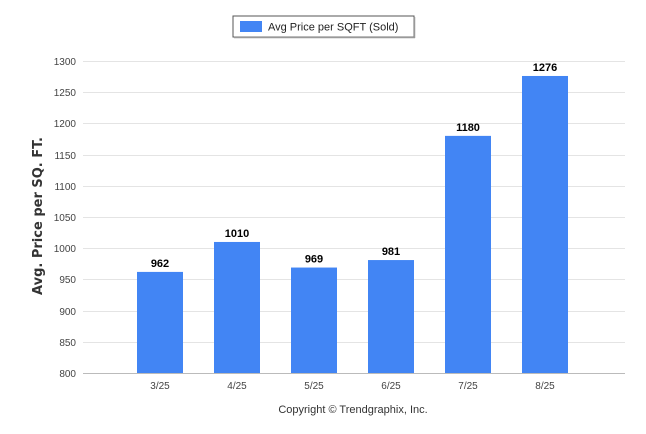 Image resolution: width=646 pixels, height=434 pixels. What do you see at coordinates (67, 374) in the screenshot?
I see `y-tick-label: 800` at bounding box center [67, 374].